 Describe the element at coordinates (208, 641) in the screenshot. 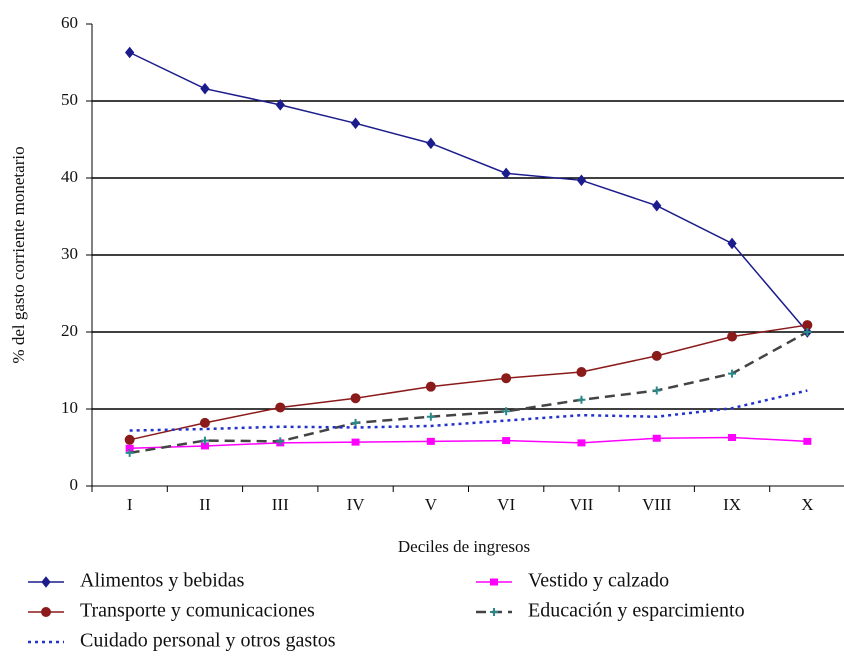

I see `legend-label: Cuidado personal y otros gastos` at that location.